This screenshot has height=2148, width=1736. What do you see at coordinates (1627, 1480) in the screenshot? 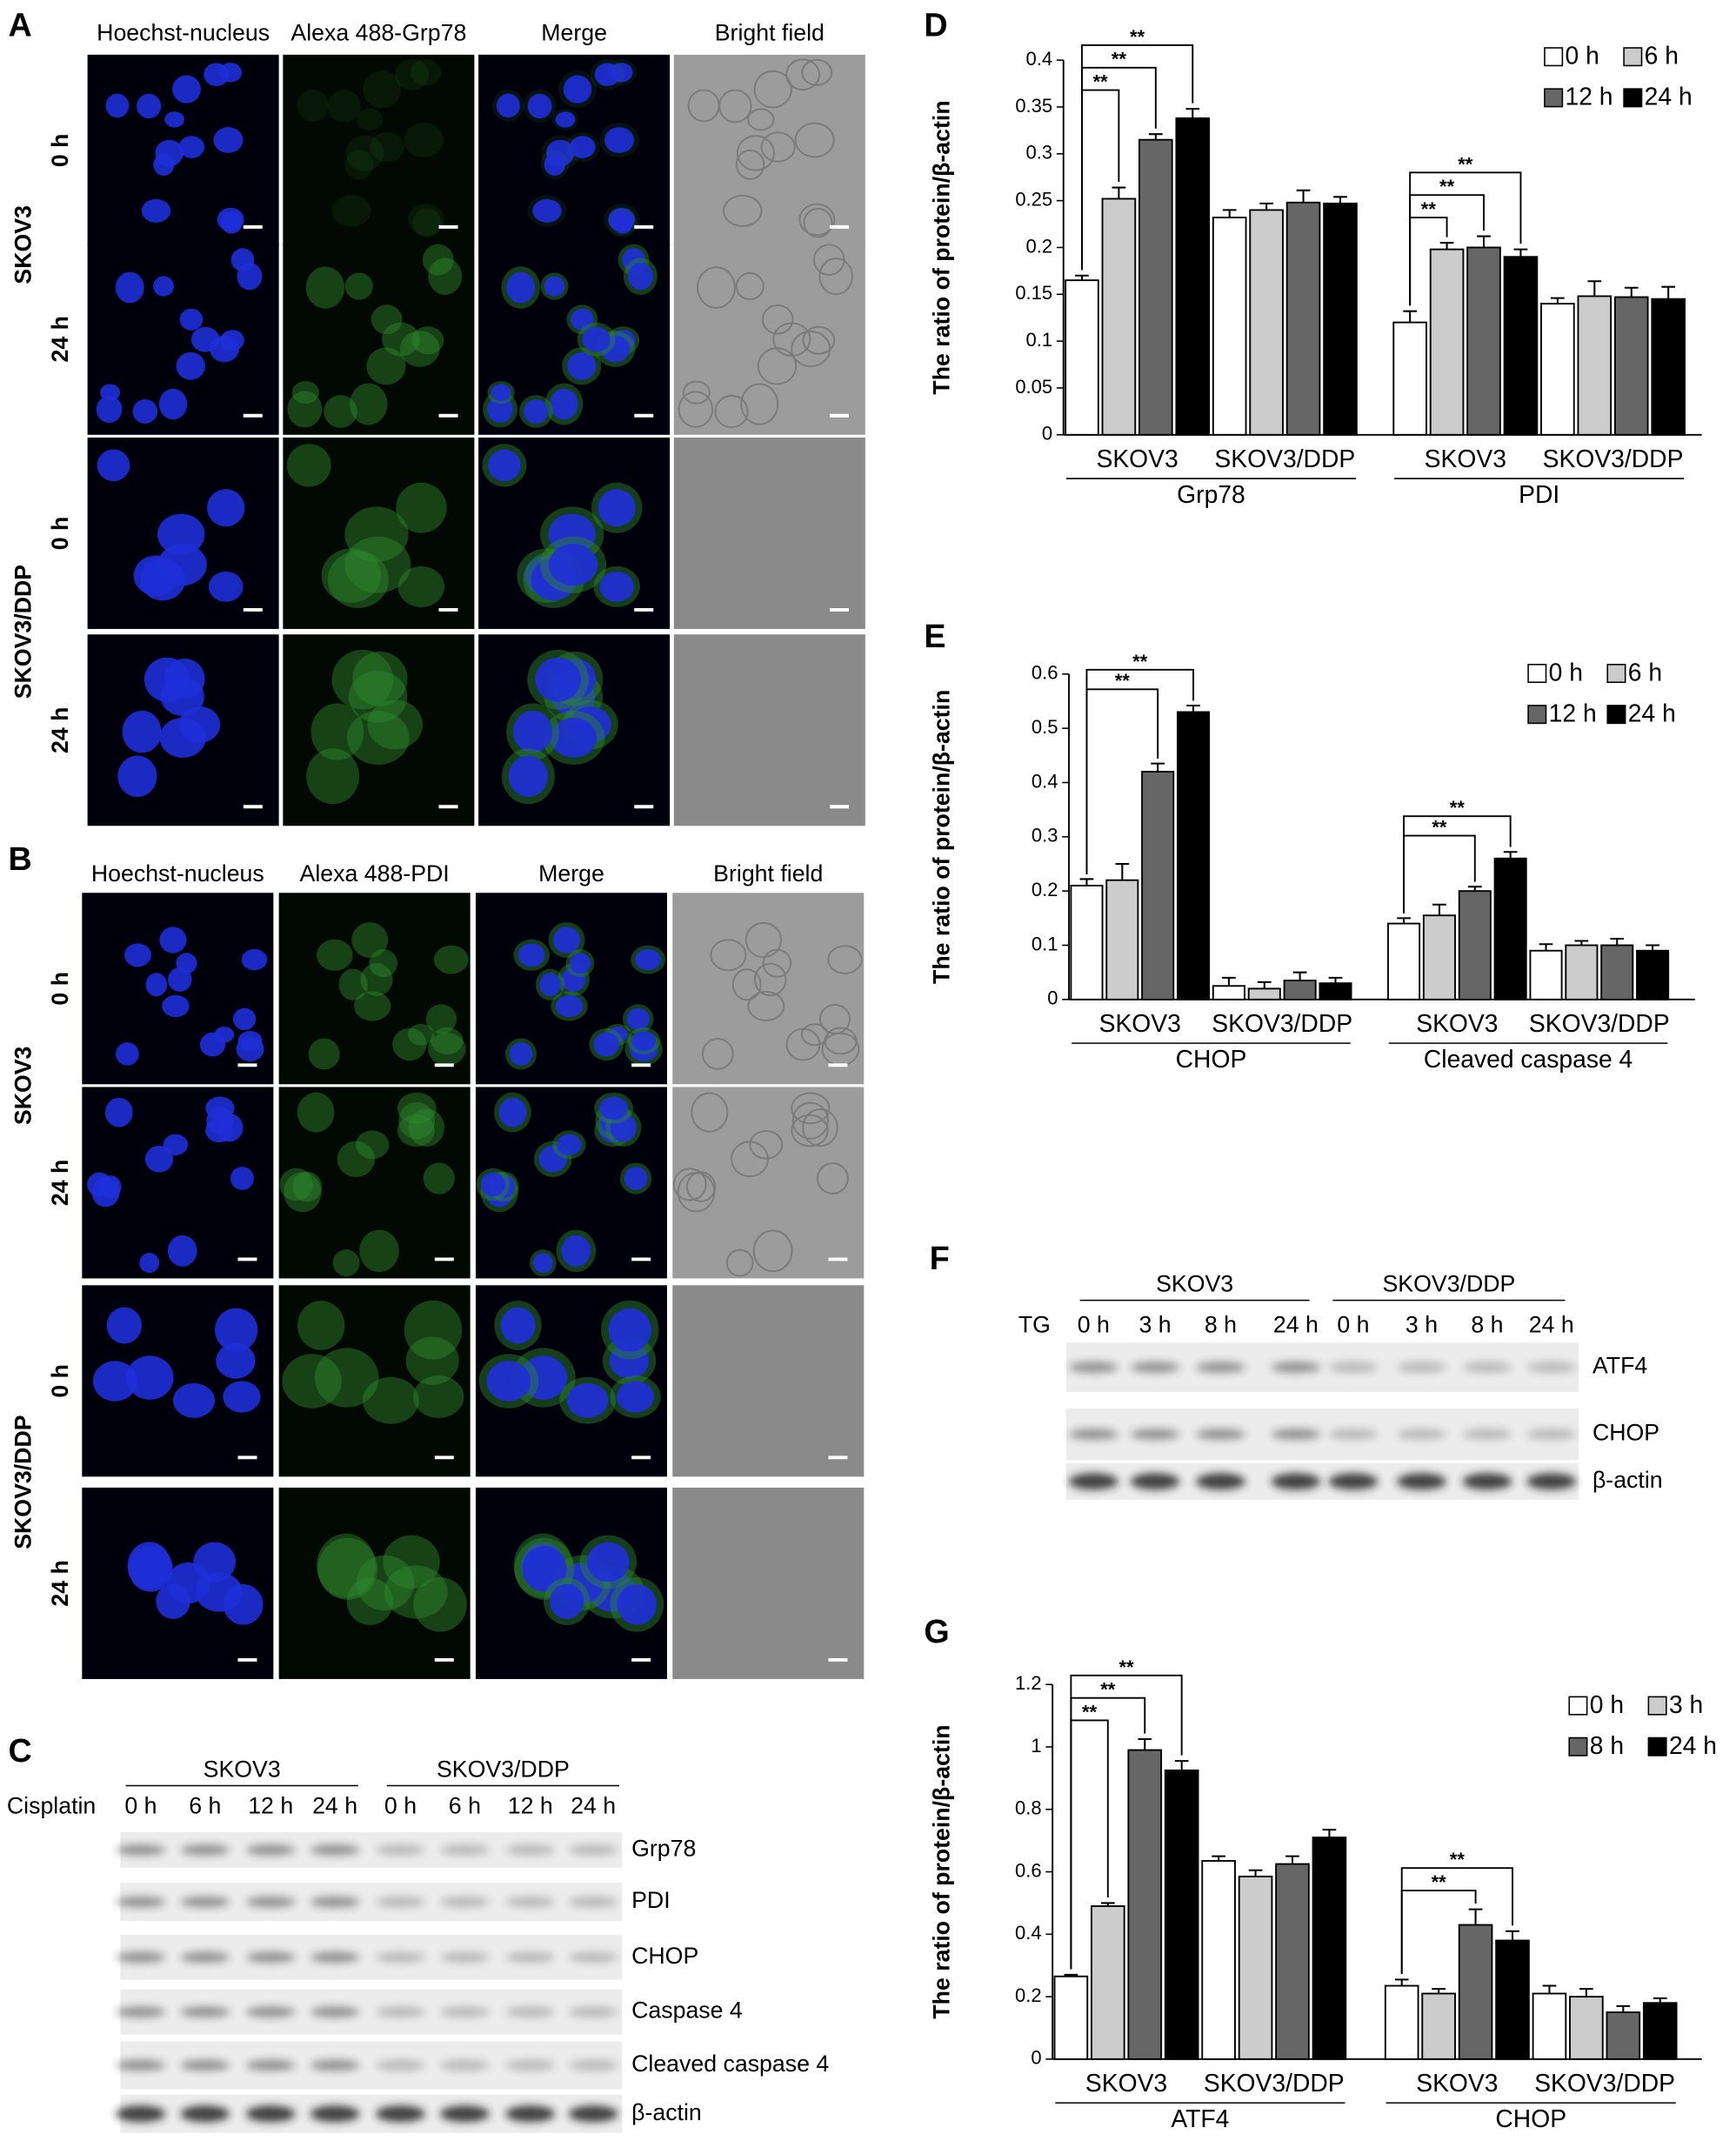
I see `band-label: β-actin` at bounding box center [1627, 1480].